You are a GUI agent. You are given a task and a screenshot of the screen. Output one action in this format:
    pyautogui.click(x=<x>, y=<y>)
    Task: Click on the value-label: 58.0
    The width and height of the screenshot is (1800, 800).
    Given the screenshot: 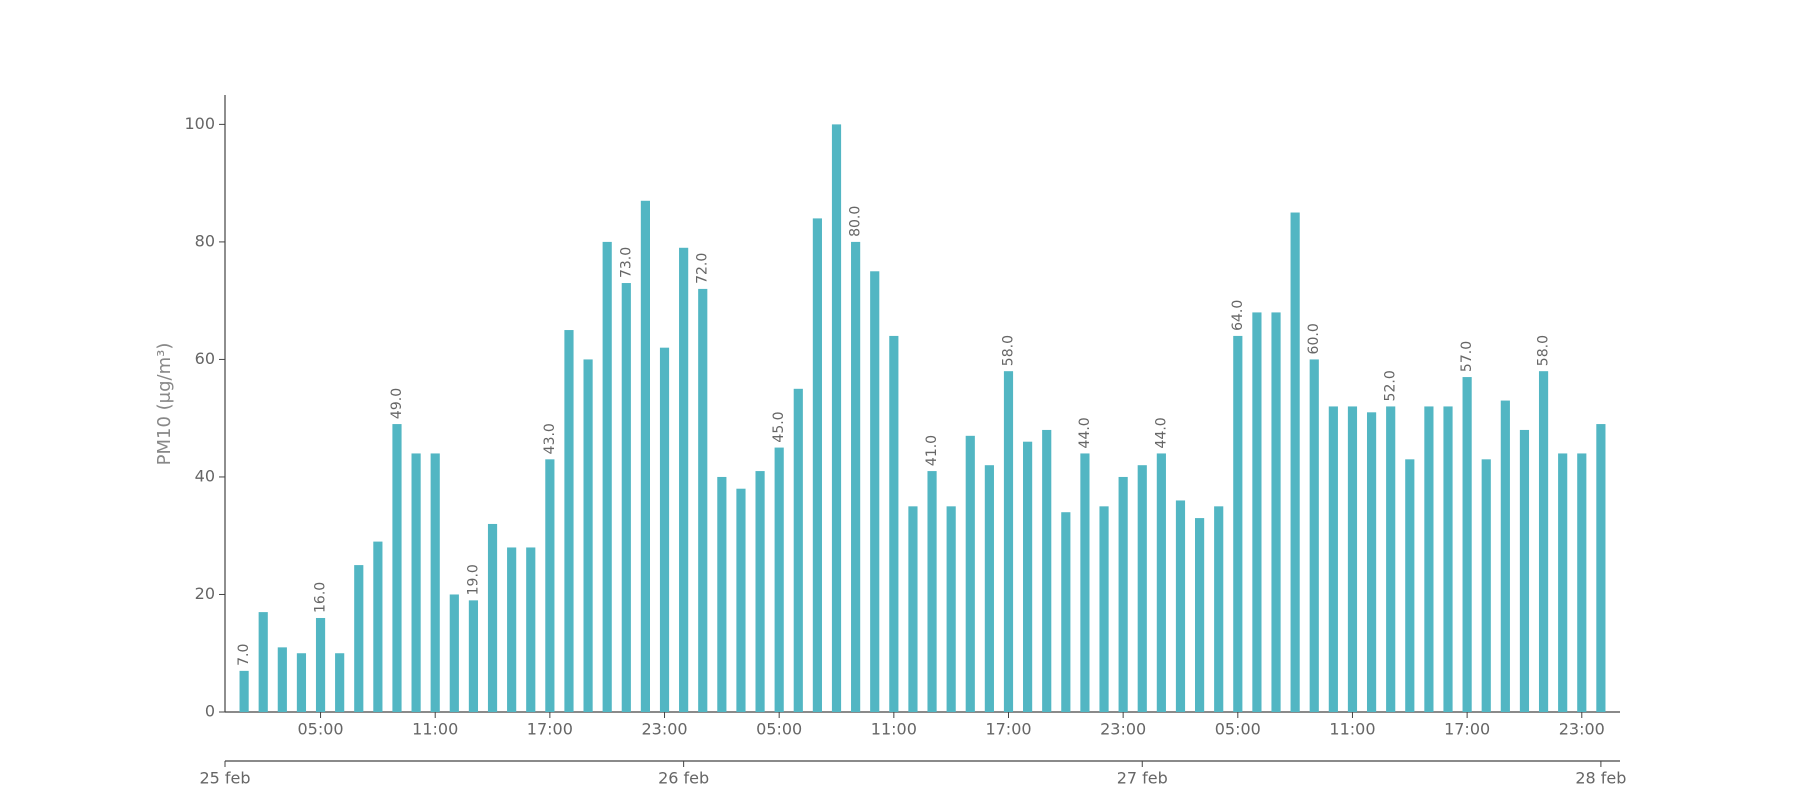 What is the action you would take?
    pyautogui.click(x=1544, y=350)
    